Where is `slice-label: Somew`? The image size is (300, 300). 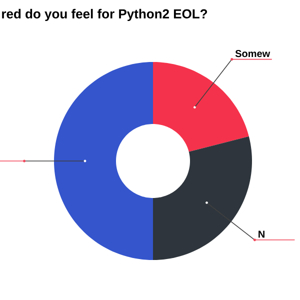 slice-label: Somew is located at coordinates (252, 54).